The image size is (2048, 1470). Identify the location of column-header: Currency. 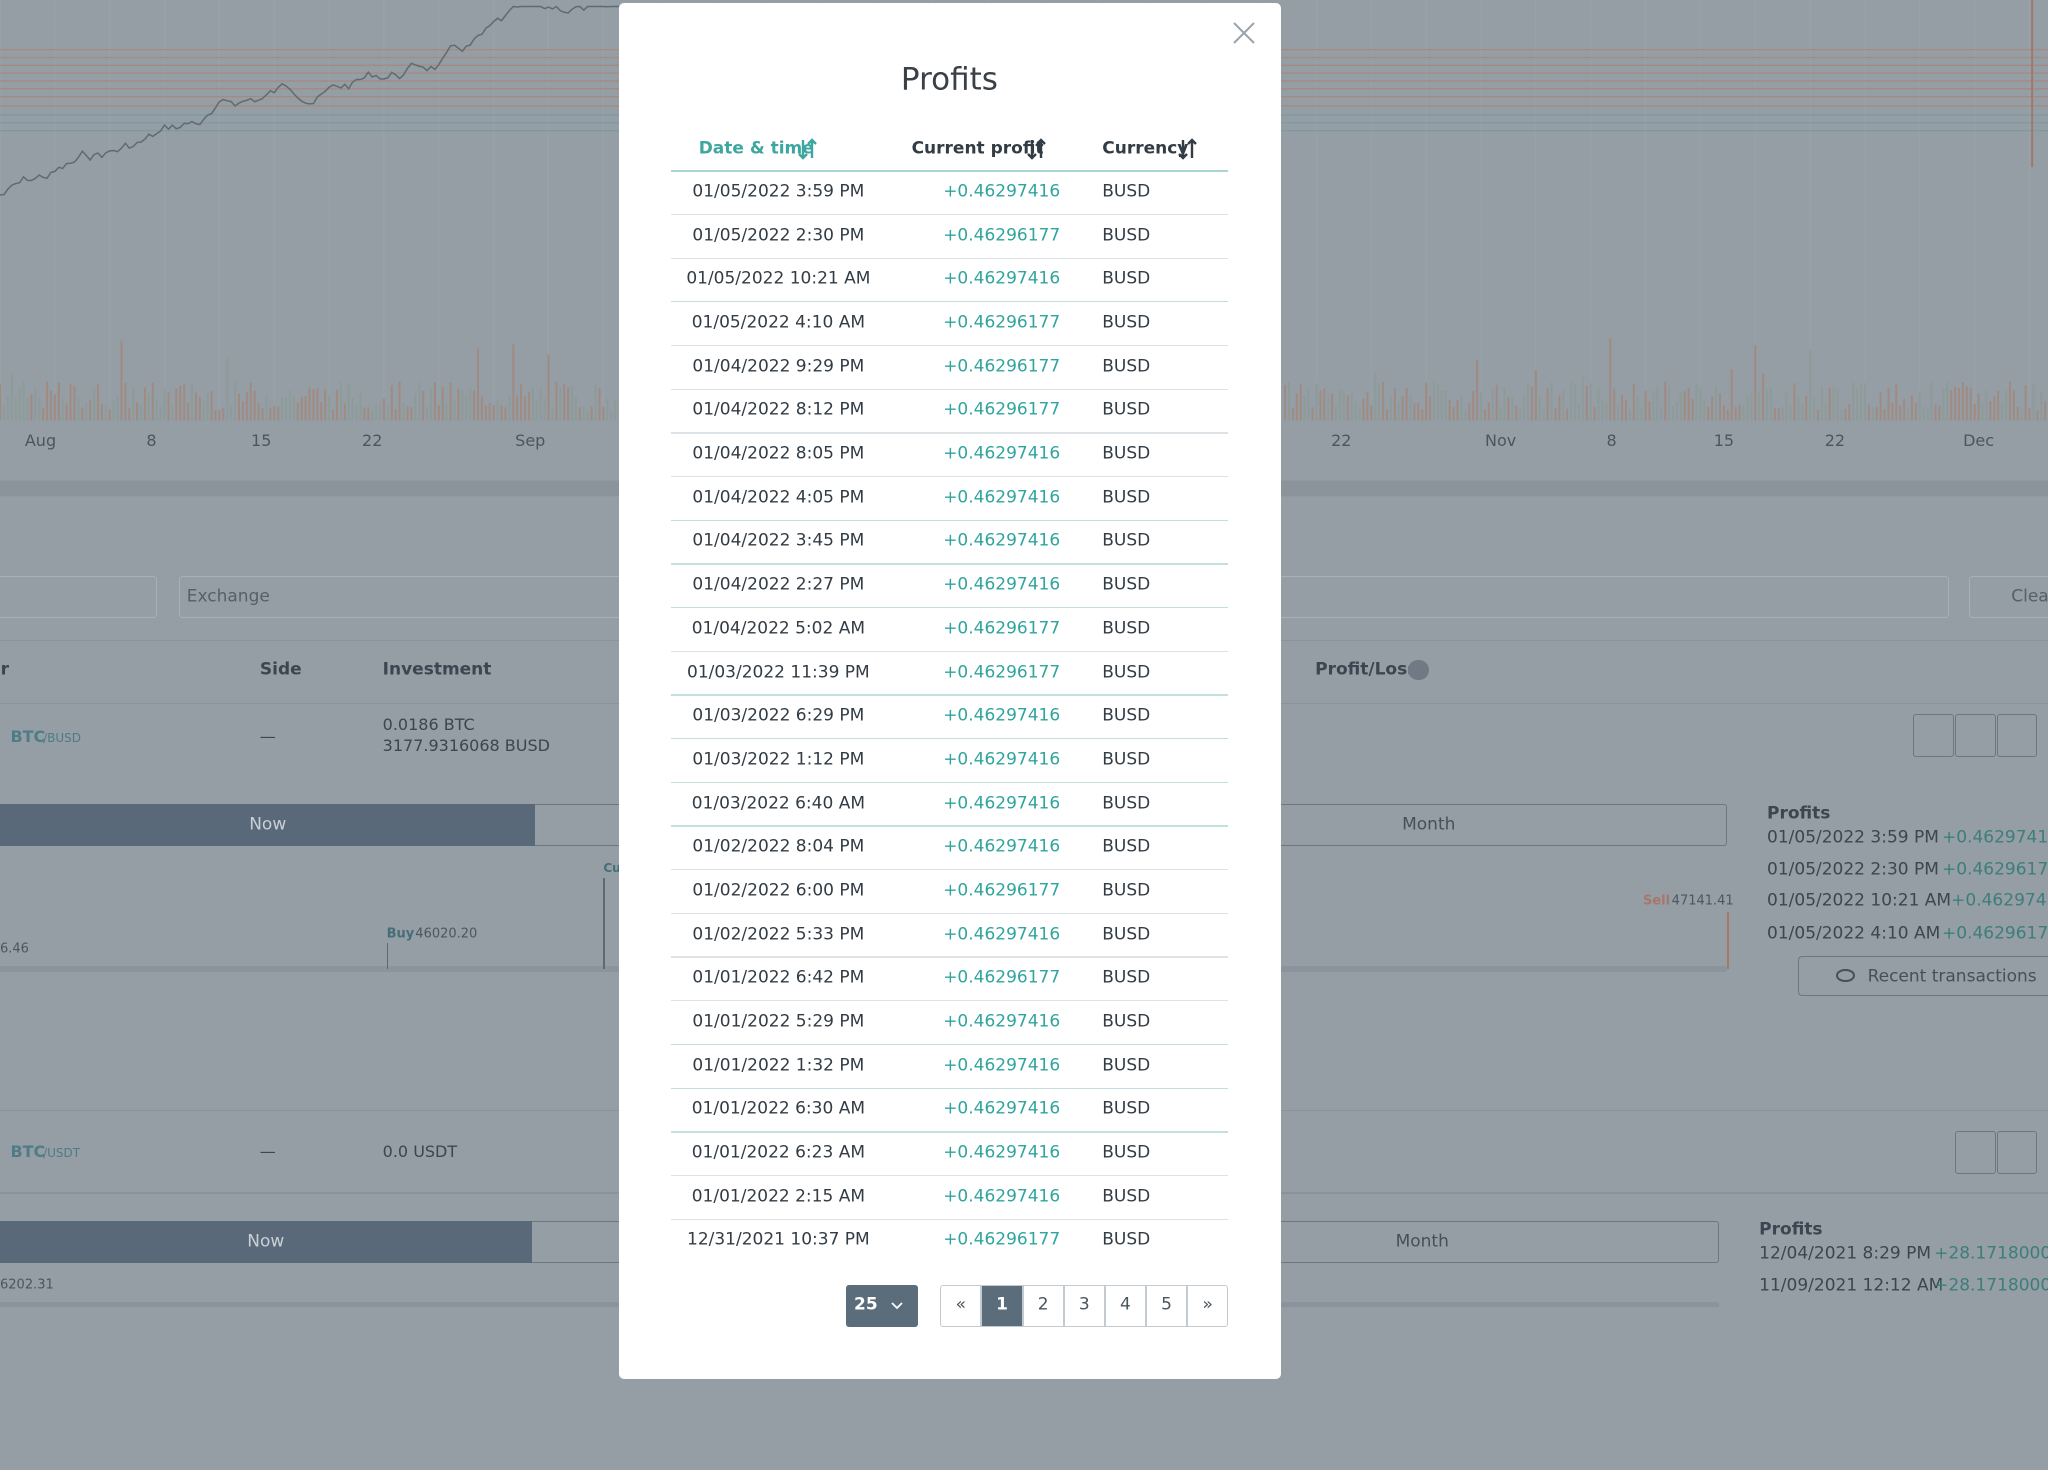
(1145, 148).